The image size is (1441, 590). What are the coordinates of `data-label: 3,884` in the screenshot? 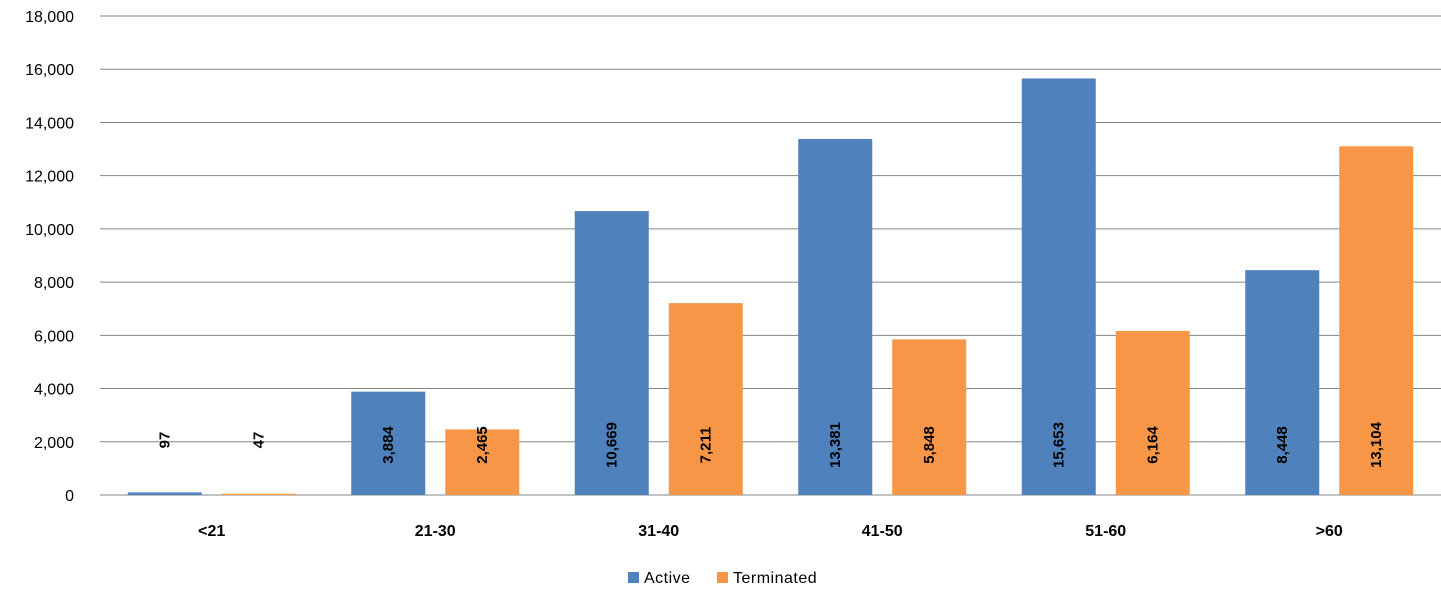 It's located at (388, 445).